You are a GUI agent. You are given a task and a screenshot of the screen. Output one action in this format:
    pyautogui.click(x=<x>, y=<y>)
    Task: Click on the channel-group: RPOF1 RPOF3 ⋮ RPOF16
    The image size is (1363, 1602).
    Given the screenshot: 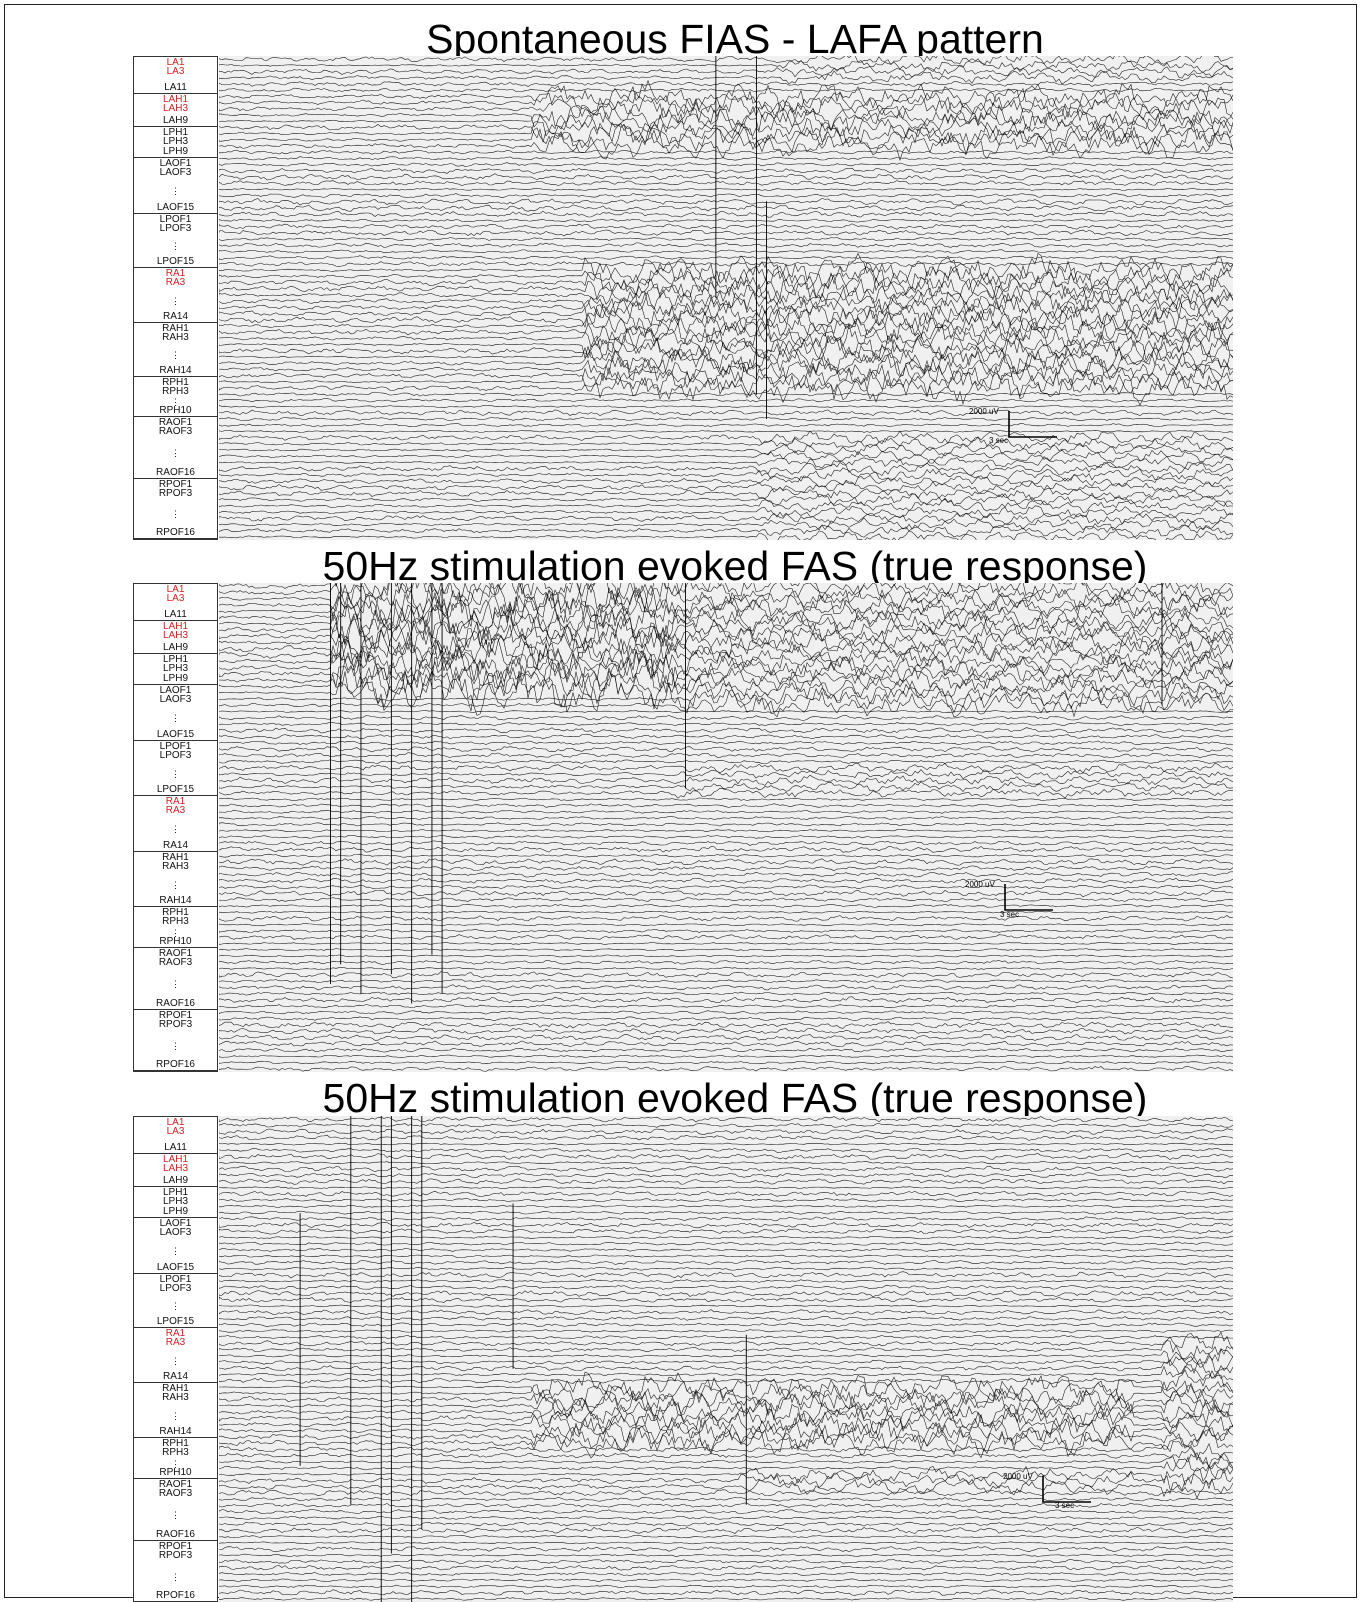 What is the action you would take?
    pyautogui.click(x=175, y=1571)
    